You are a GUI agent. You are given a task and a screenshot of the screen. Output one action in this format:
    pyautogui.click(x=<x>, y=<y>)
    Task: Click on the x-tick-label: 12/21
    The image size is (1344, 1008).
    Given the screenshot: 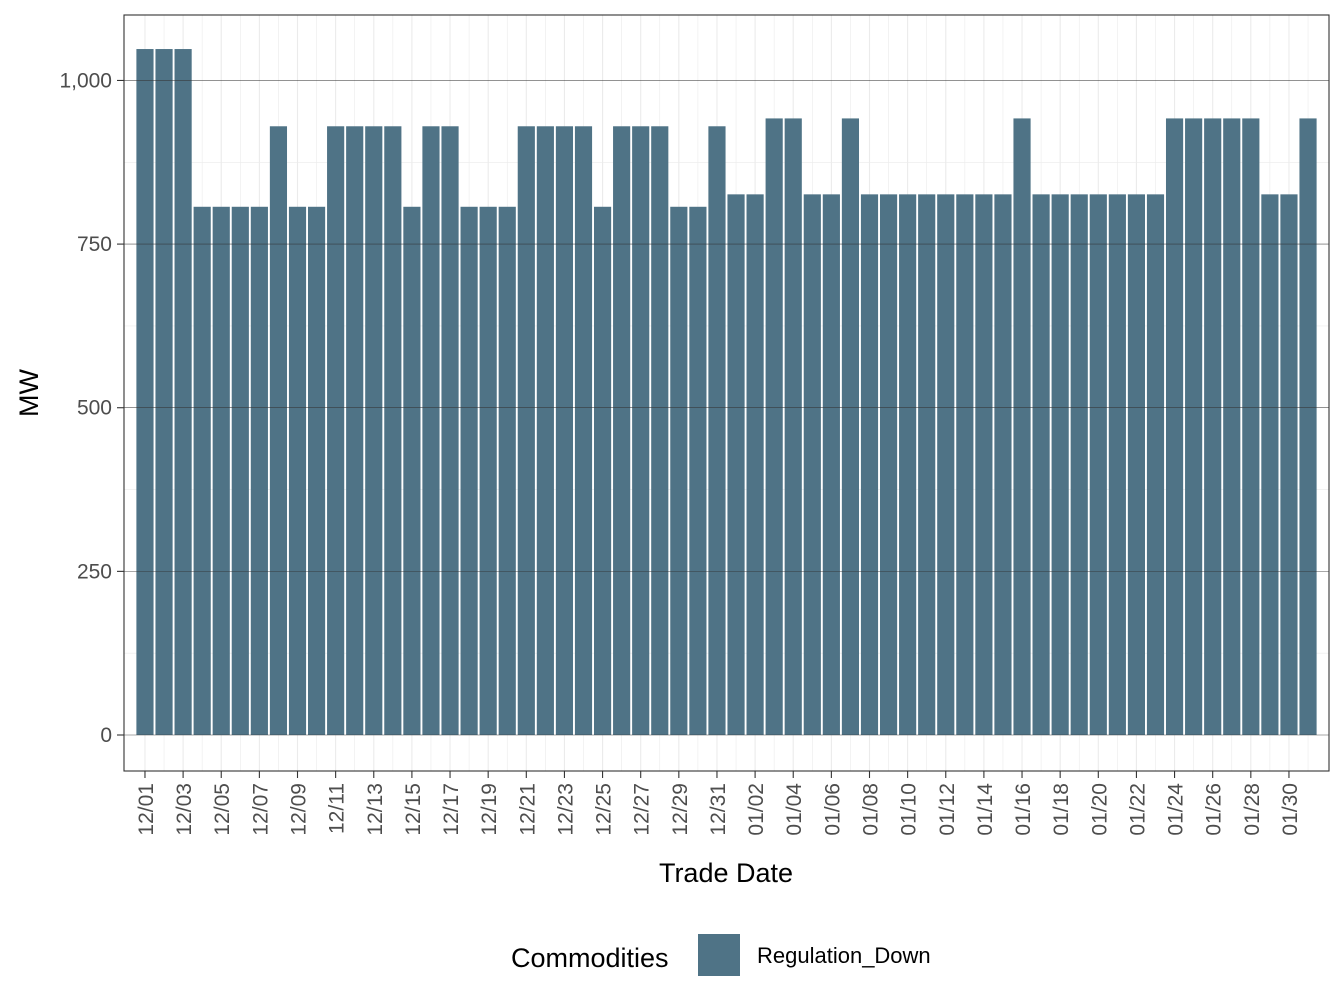 What is the action you would take?
    pyautogui.click(x=527, y=809)
    